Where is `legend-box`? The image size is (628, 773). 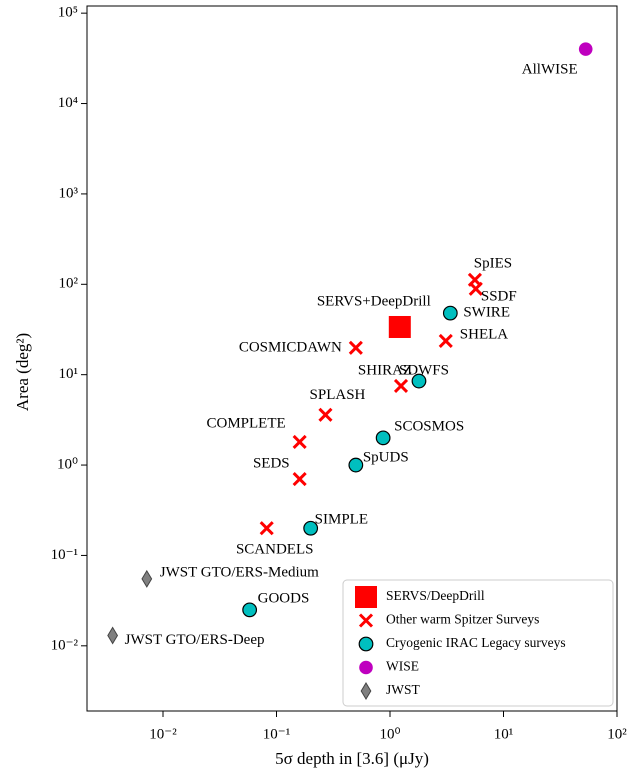 legend-box is located at coordinates (478, 643).